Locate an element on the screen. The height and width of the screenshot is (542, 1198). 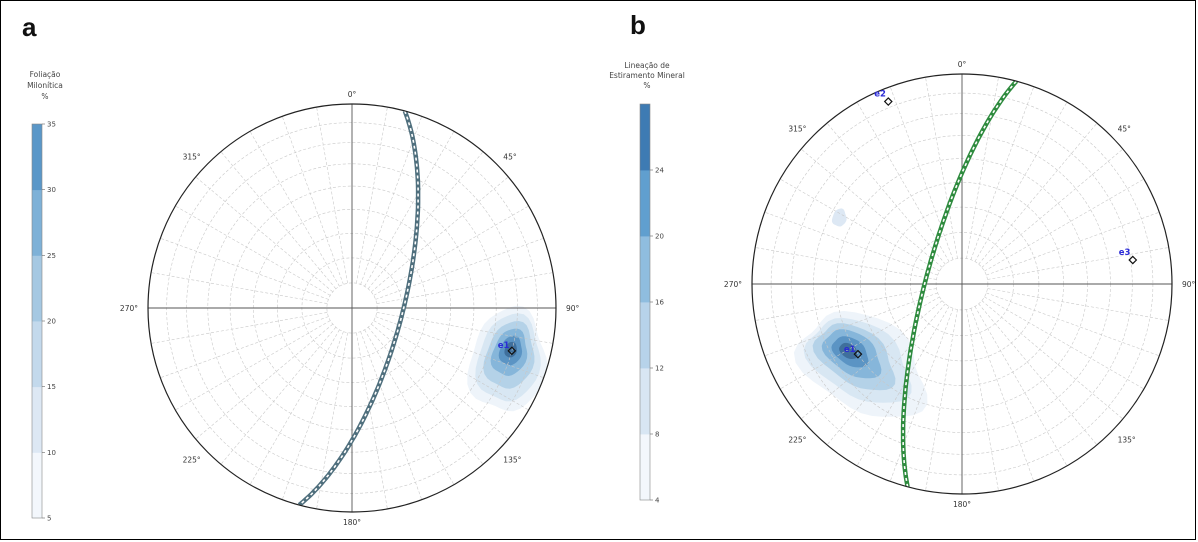
great-circle-a is located at coordinates (359, 308).